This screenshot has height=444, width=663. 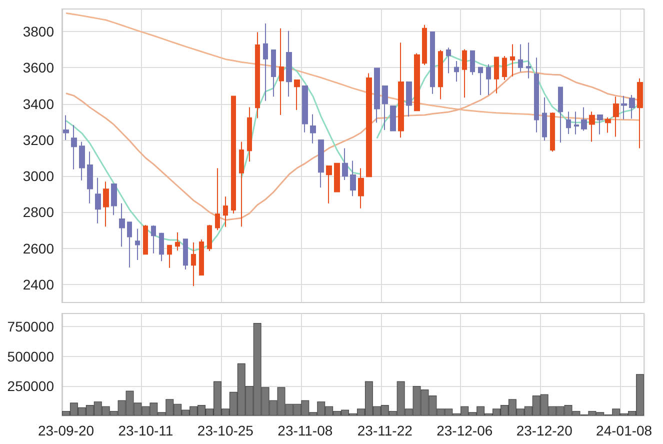 What do you see at coordinates (30, 326) in the screenshot?
I see `y-tick-label: 750000` at bounding box center [30, 326].